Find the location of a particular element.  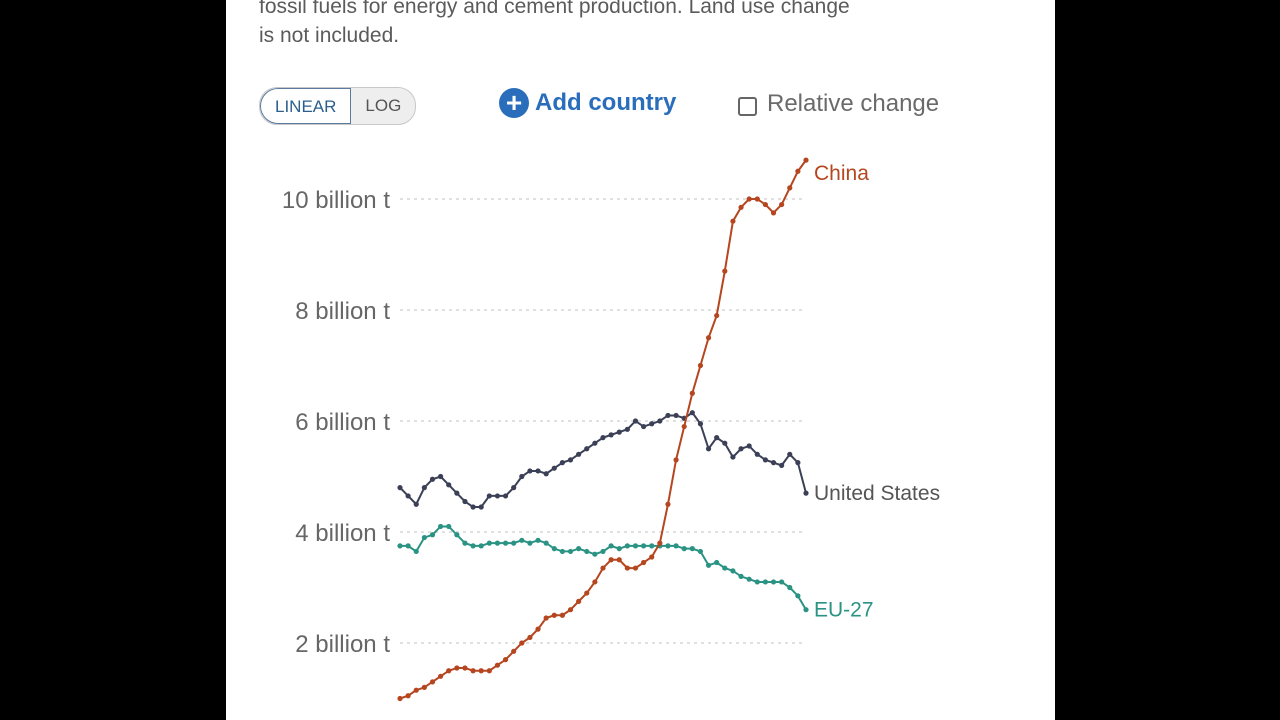

log-scale-button: LOG is located at coordinates (383, 105).